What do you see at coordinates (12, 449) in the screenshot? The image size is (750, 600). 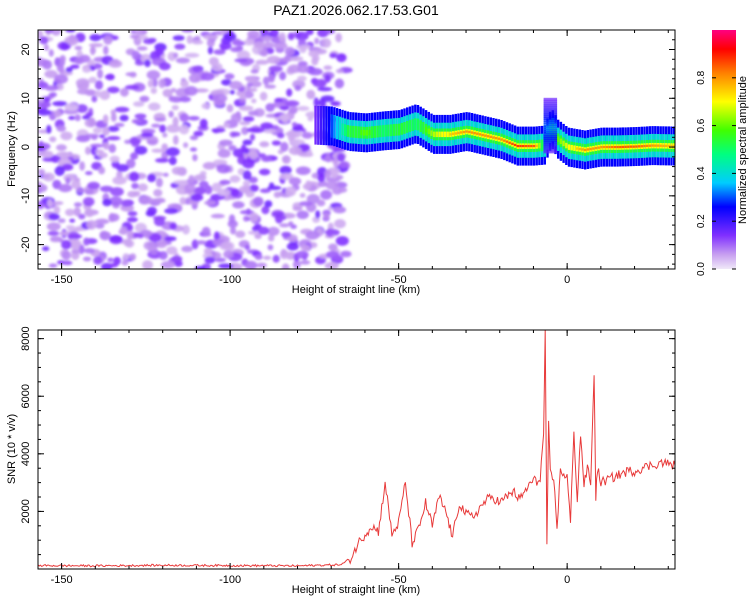 I see `snr-y-label: SNR (10 * v/v)` at bounding box center [12, 449].